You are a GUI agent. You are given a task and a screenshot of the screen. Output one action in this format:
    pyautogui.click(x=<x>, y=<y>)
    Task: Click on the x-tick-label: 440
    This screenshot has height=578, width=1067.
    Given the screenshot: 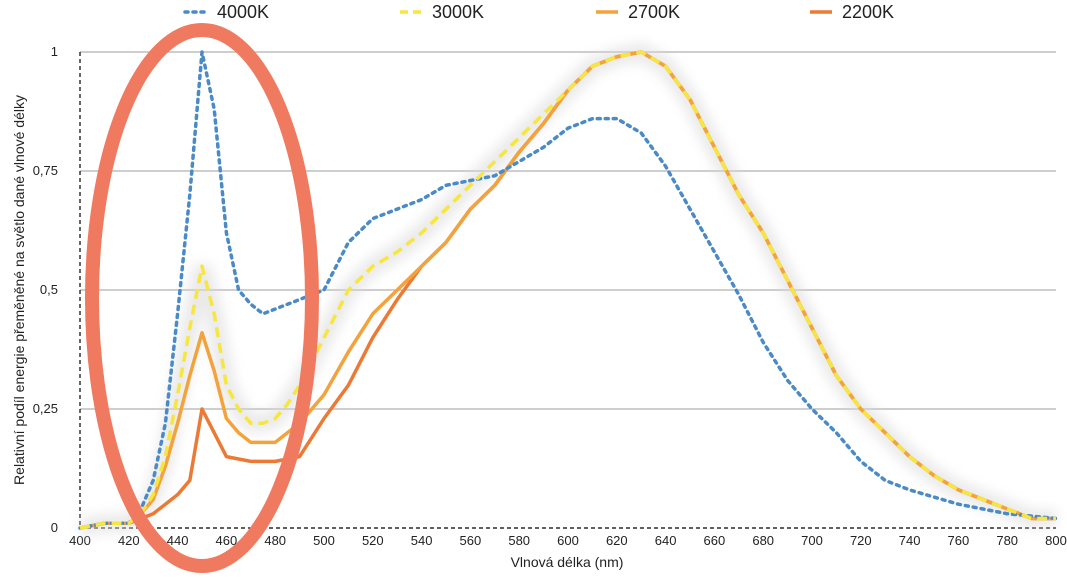 What is the action you would take?
    pyautogui.click(x=178, y=540)
    